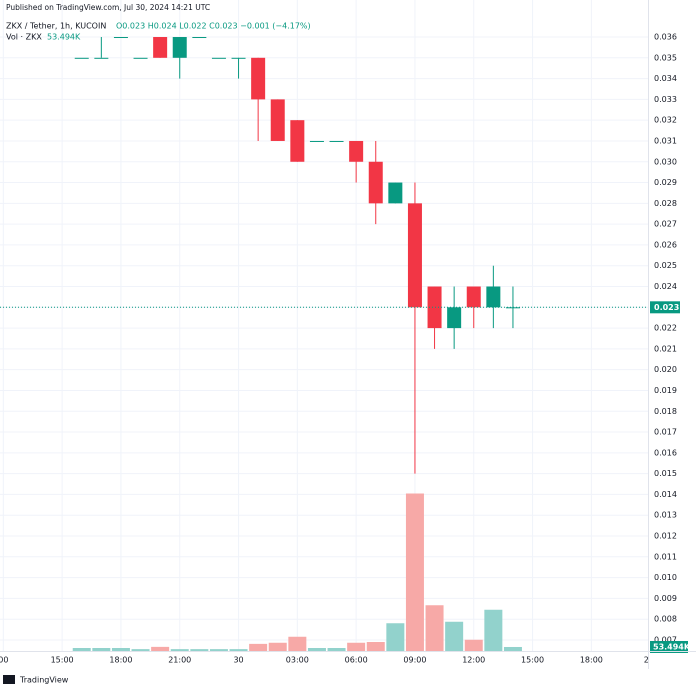  Describe the element at coordinates (665, 286) in the screenshot. I see `y-tick-label: 0.024` at that location.